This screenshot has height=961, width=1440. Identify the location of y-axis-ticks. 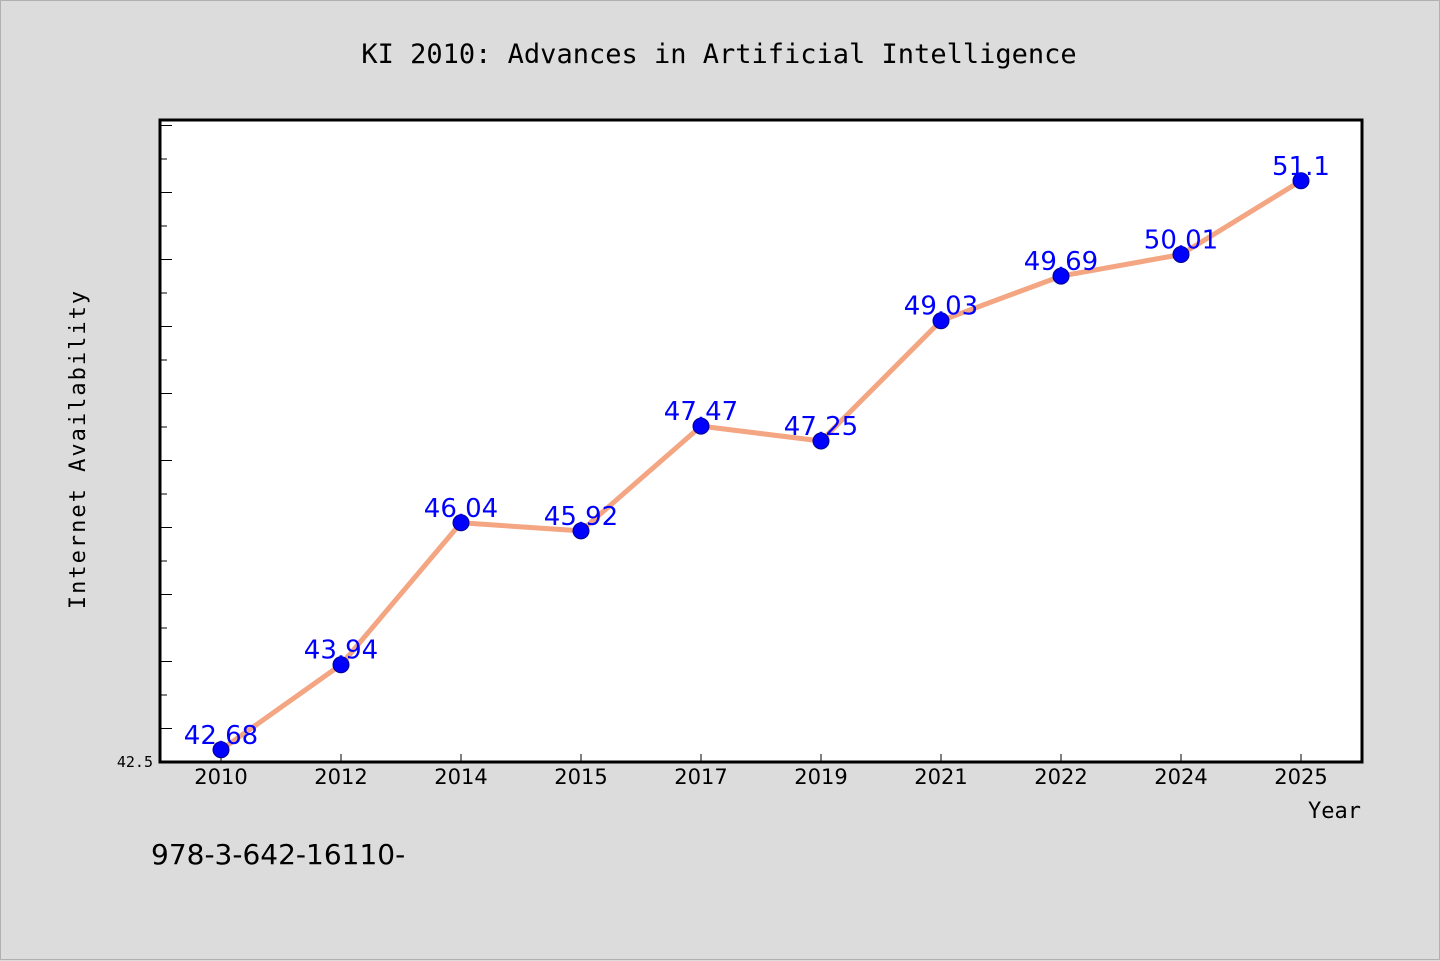
(166, 444).